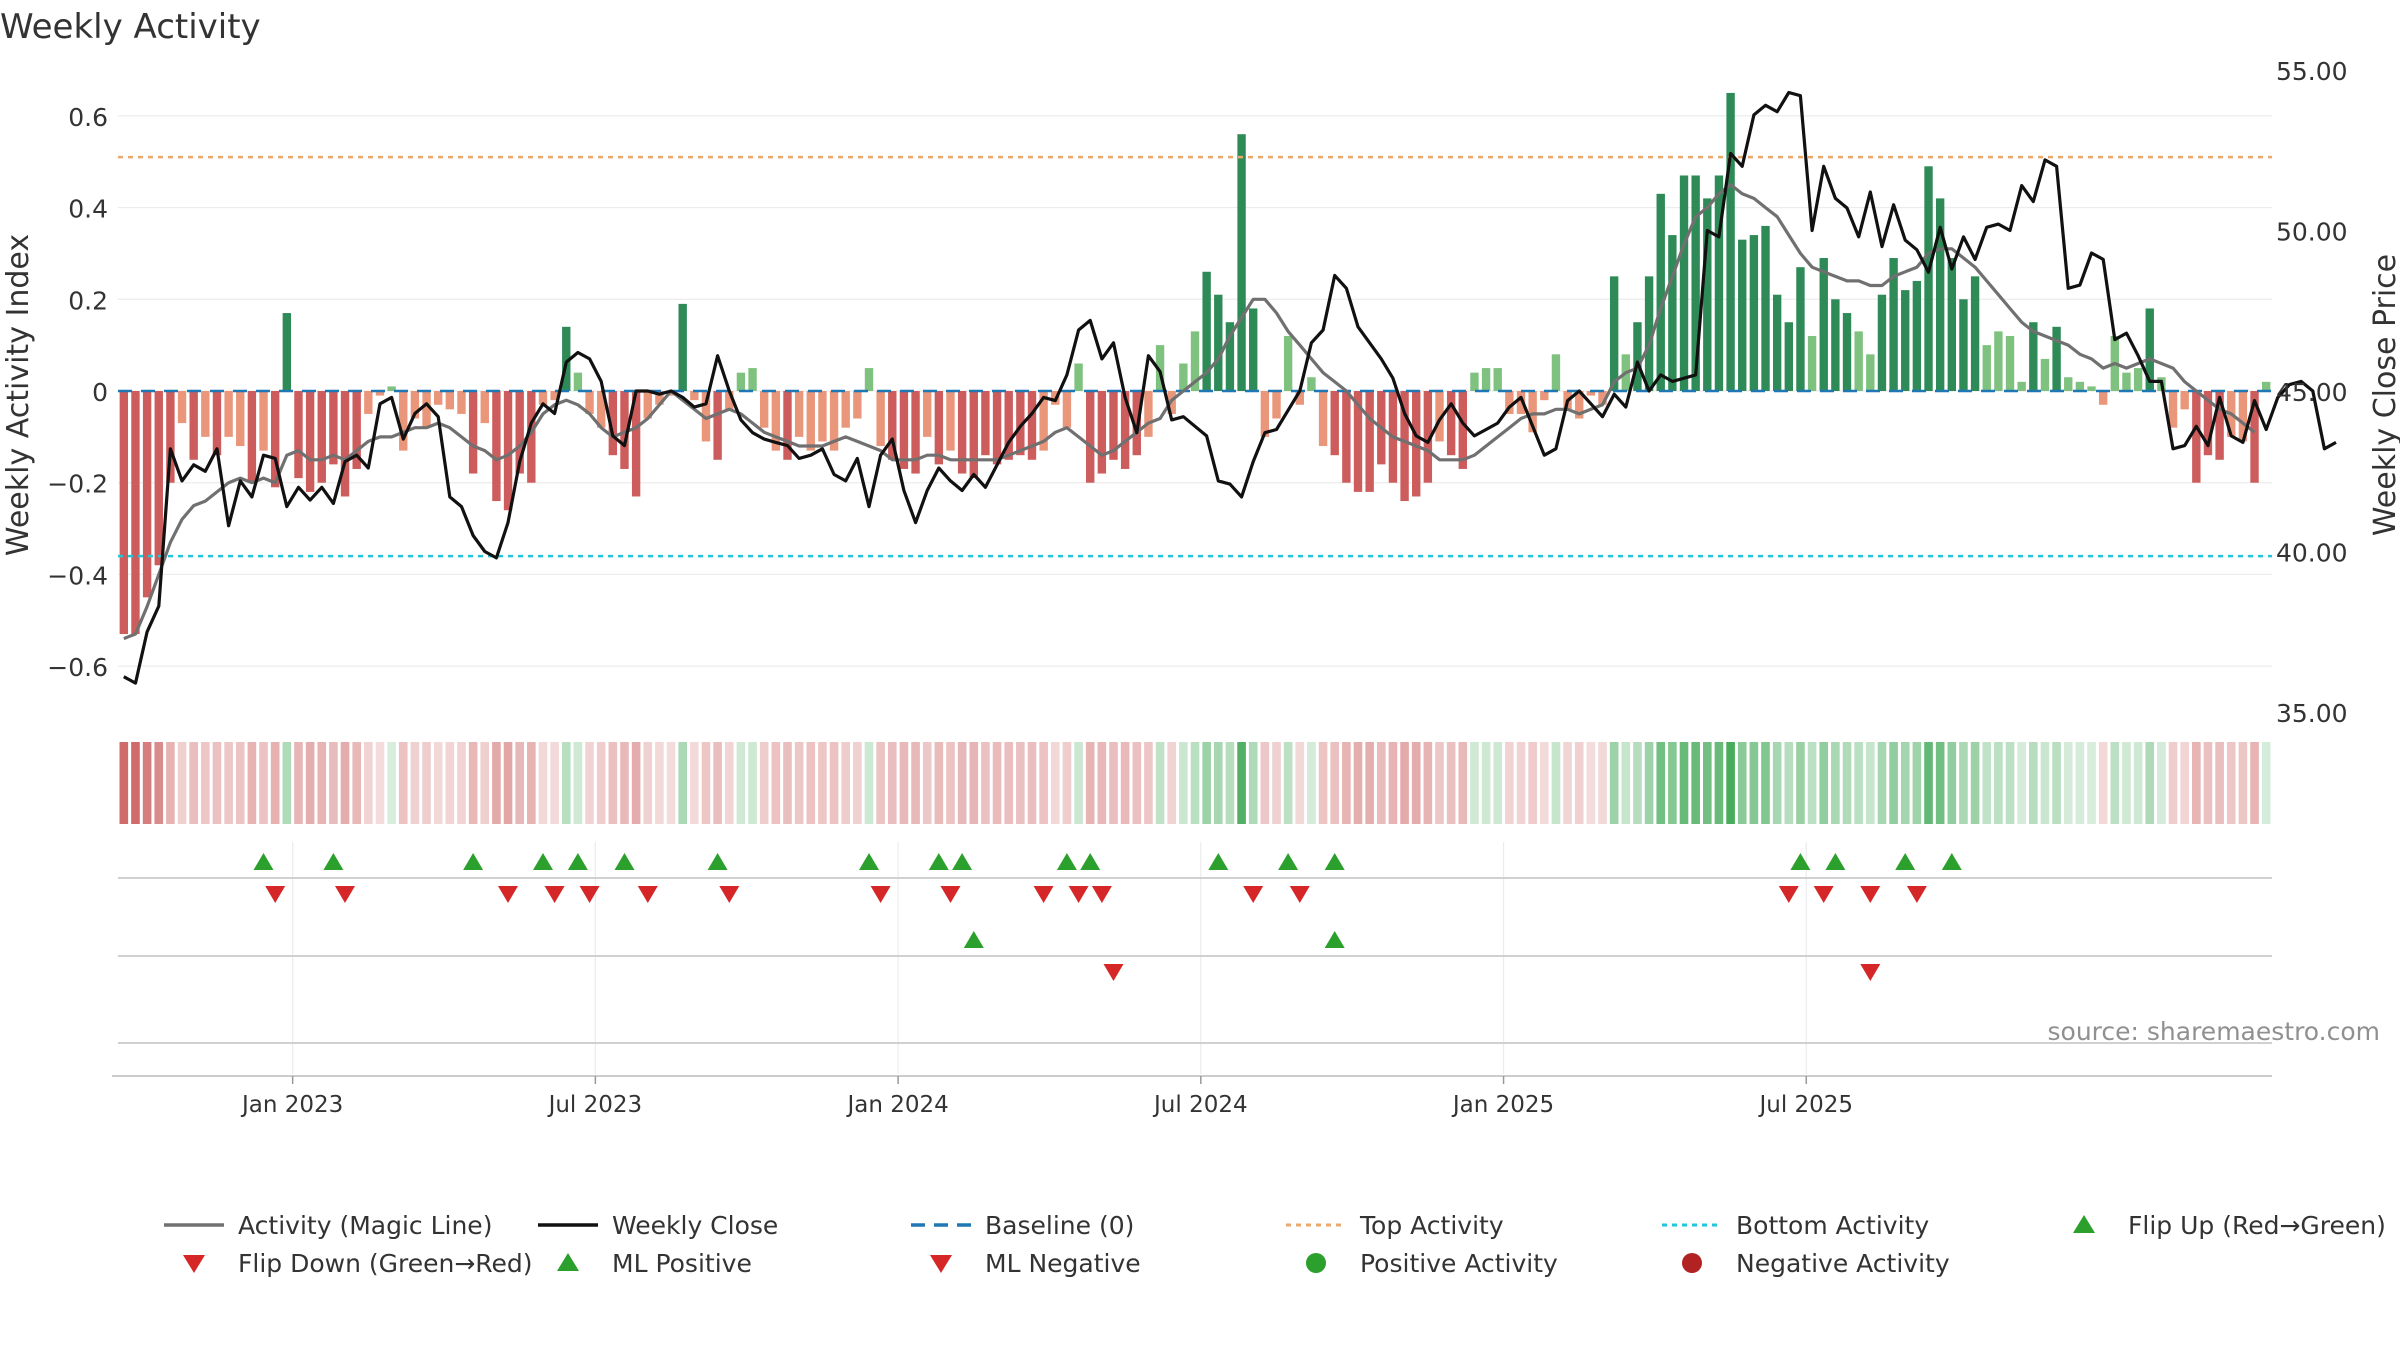  I want to click on y2-tick-label: 35.00, so click(2312, 713).